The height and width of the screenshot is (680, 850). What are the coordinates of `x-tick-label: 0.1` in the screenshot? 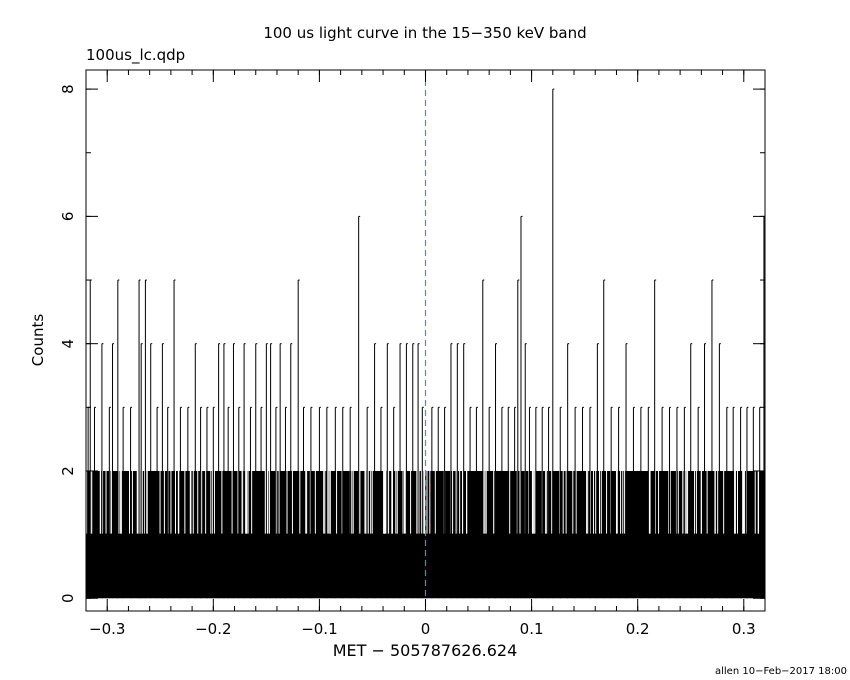 It's located at (532, 629).